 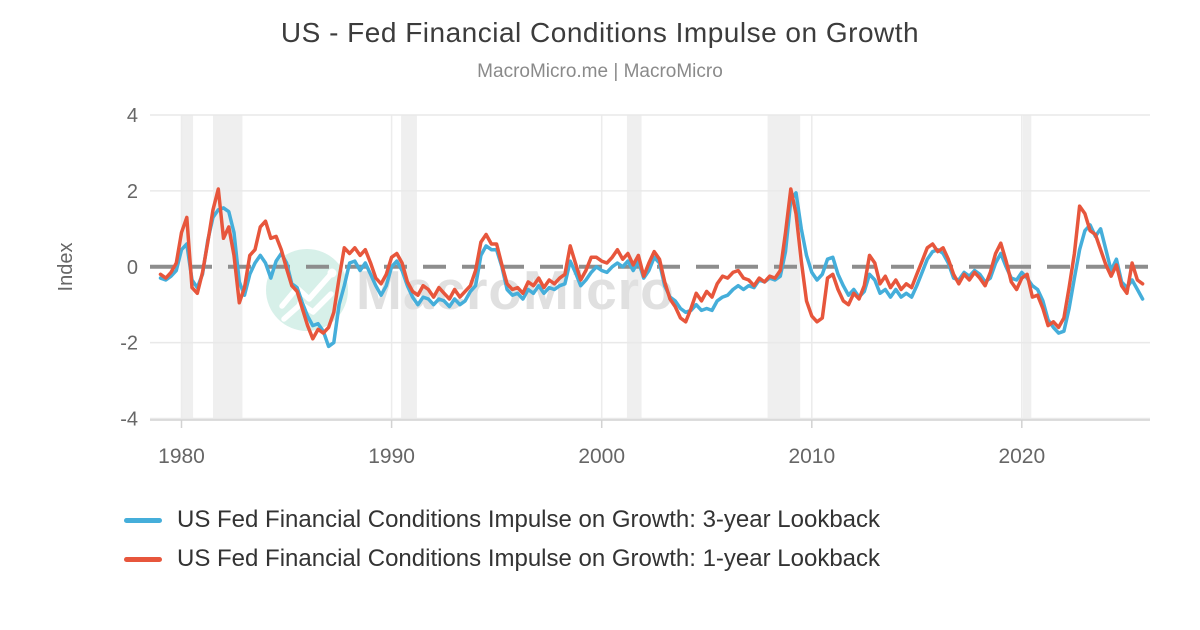 I want to click on x-tick-label: 2020, so click(x=1021, y=456).